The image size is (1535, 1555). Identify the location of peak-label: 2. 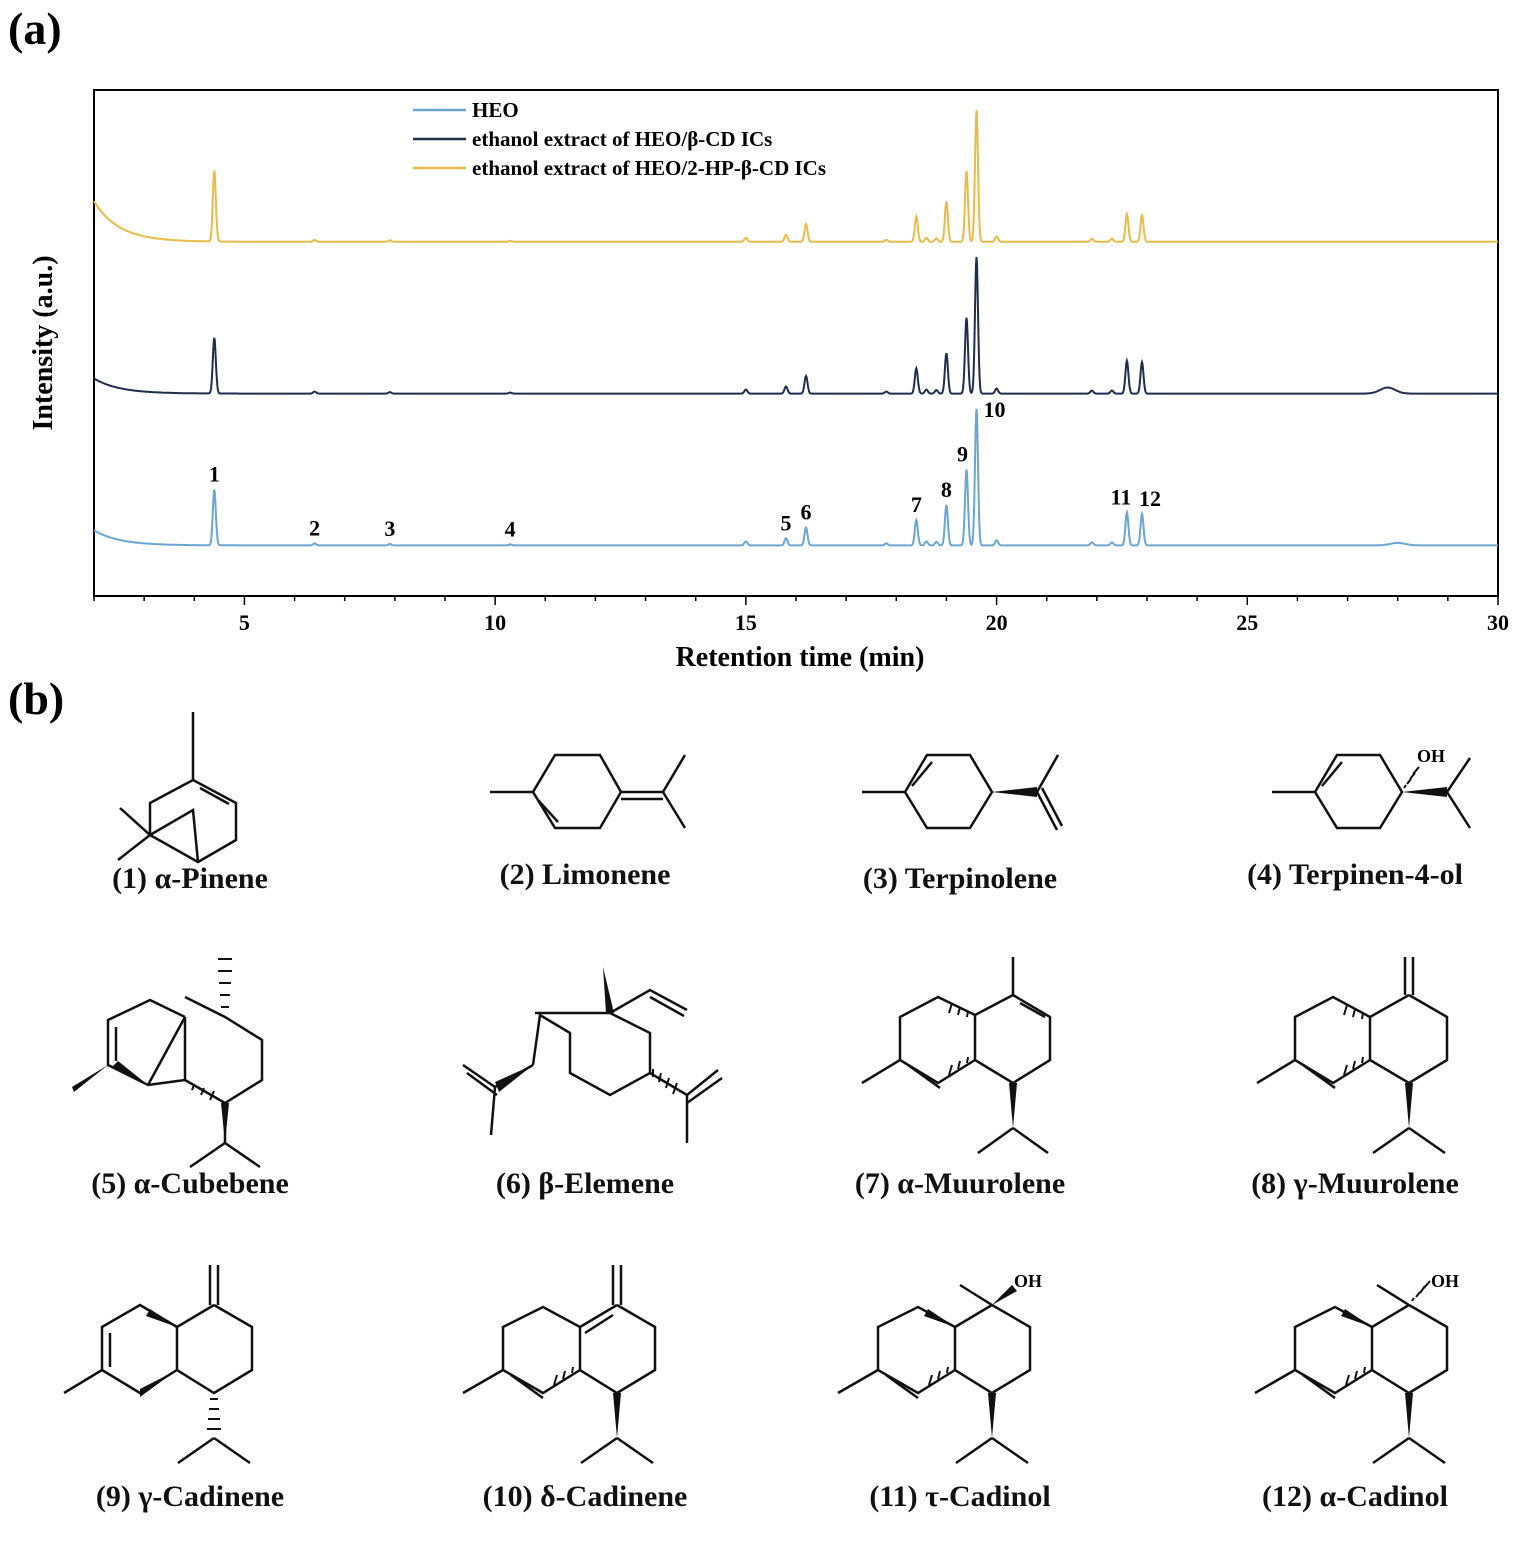
(314, 527).